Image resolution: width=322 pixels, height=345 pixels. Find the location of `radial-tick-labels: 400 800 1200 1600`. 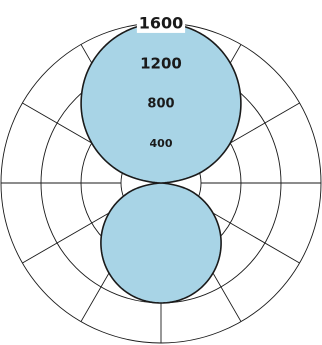

radial-tick-labels: 400 800 1200 1600 is located at coordinates (161, 81).